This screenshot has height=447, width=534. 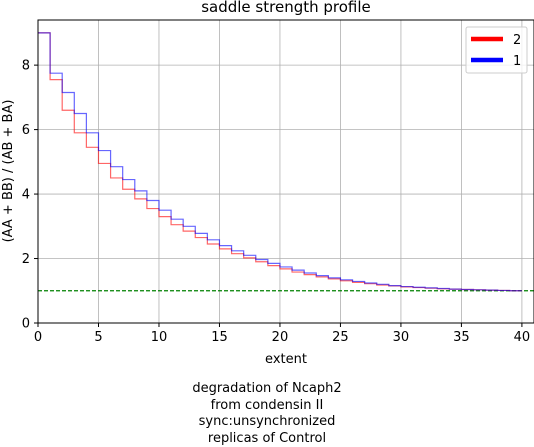 I want to click on x-tick-label: 0, so click(x=38, y=337).